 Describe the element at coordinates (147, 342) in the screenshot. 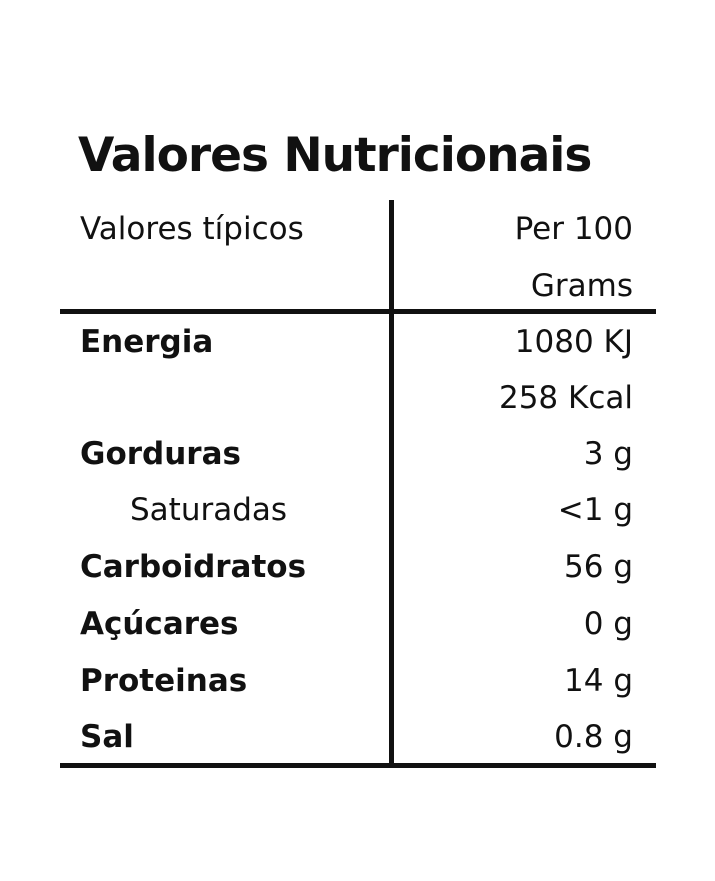

I see `row-label: Energia` at that location.